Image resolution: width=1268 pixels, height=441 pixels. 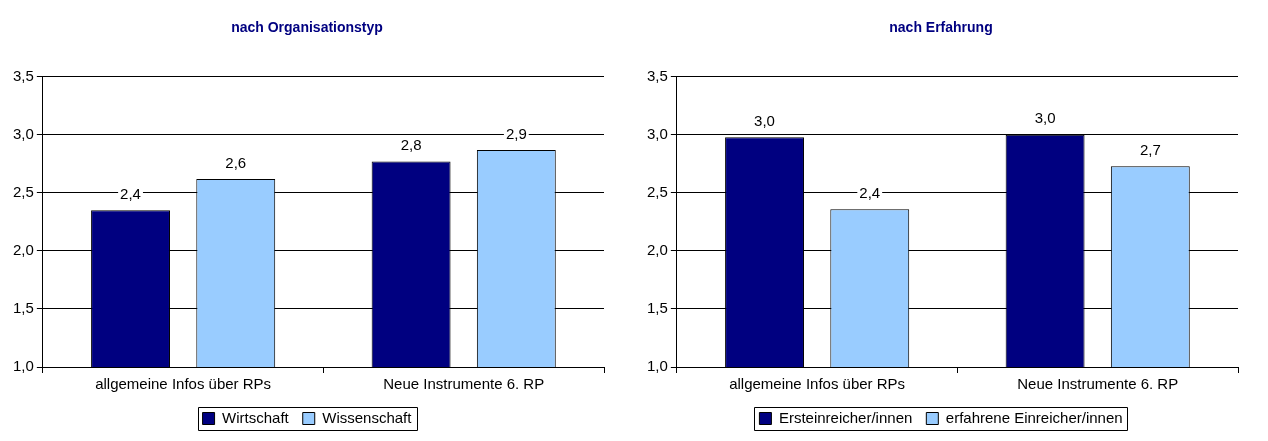 I want to click on legend-label: Ersteinreicher/innen, so click(x=845, y=417).